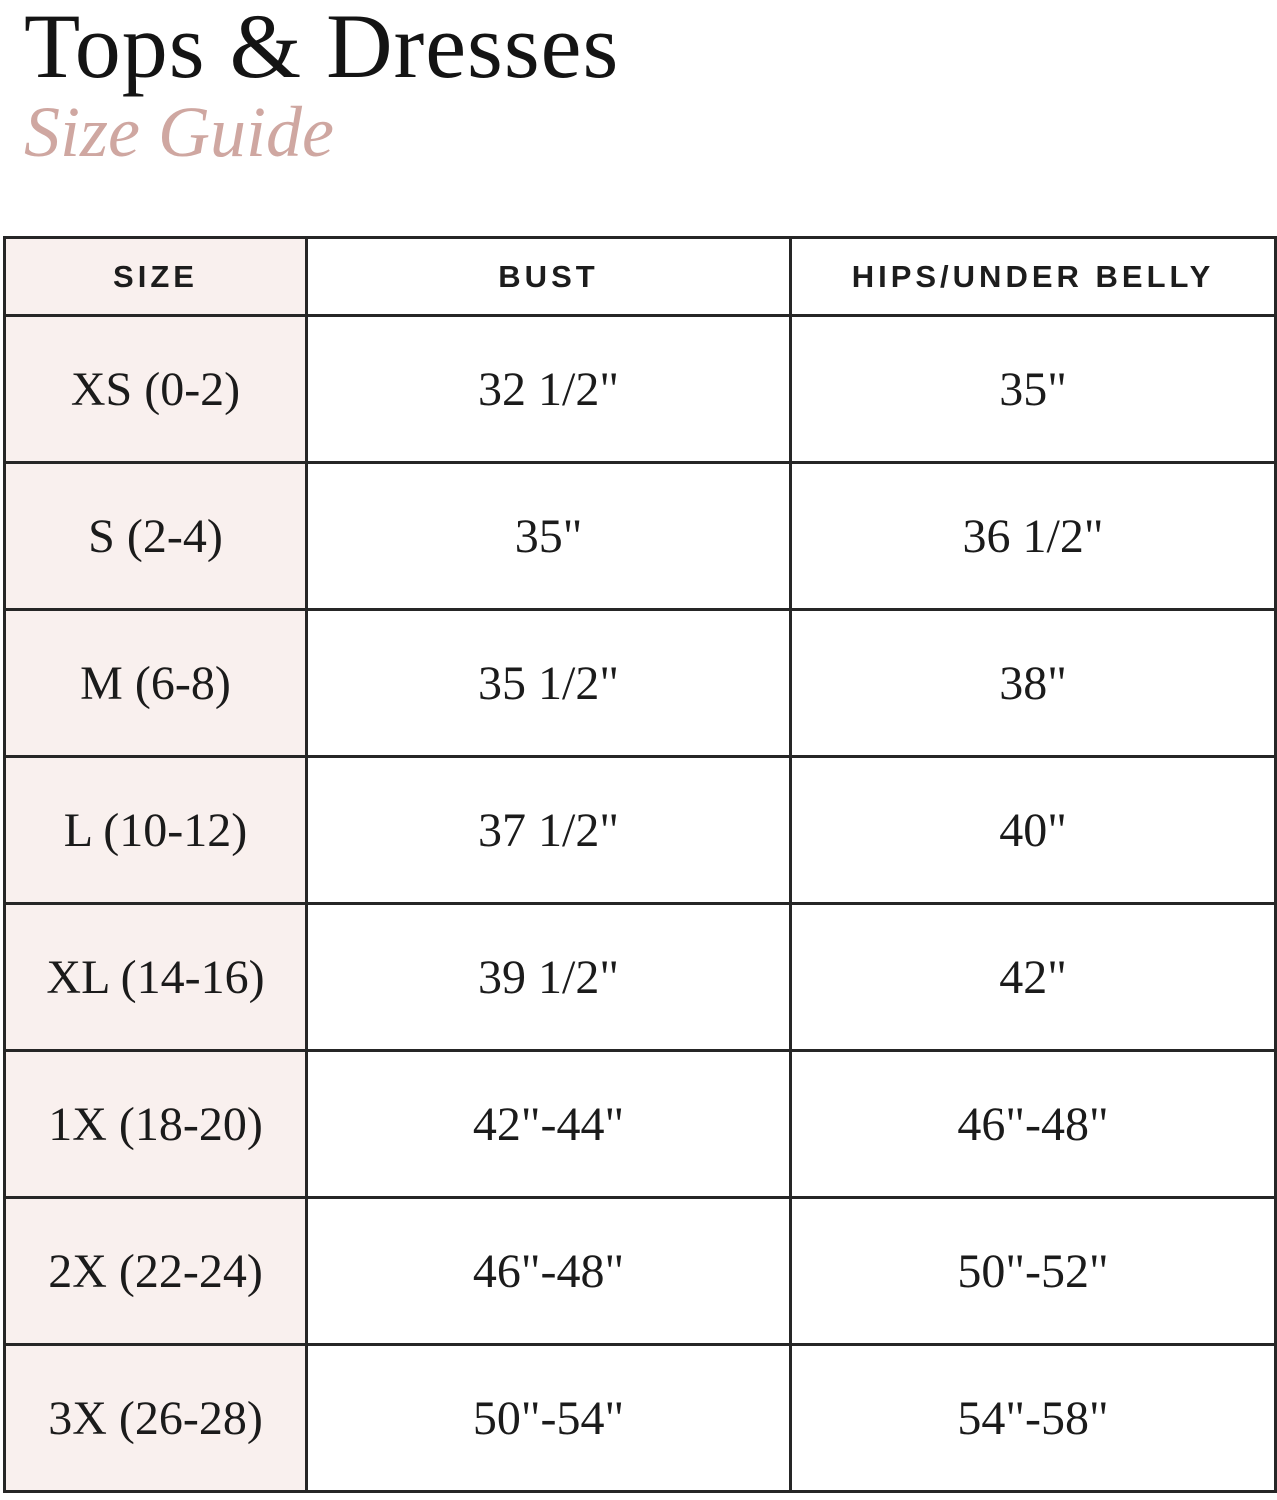 The height and width of the screenshot is (1500, 1277). I want to click on table-row-m: M (6-8) 35 1/2" 38", so click(640, 683).